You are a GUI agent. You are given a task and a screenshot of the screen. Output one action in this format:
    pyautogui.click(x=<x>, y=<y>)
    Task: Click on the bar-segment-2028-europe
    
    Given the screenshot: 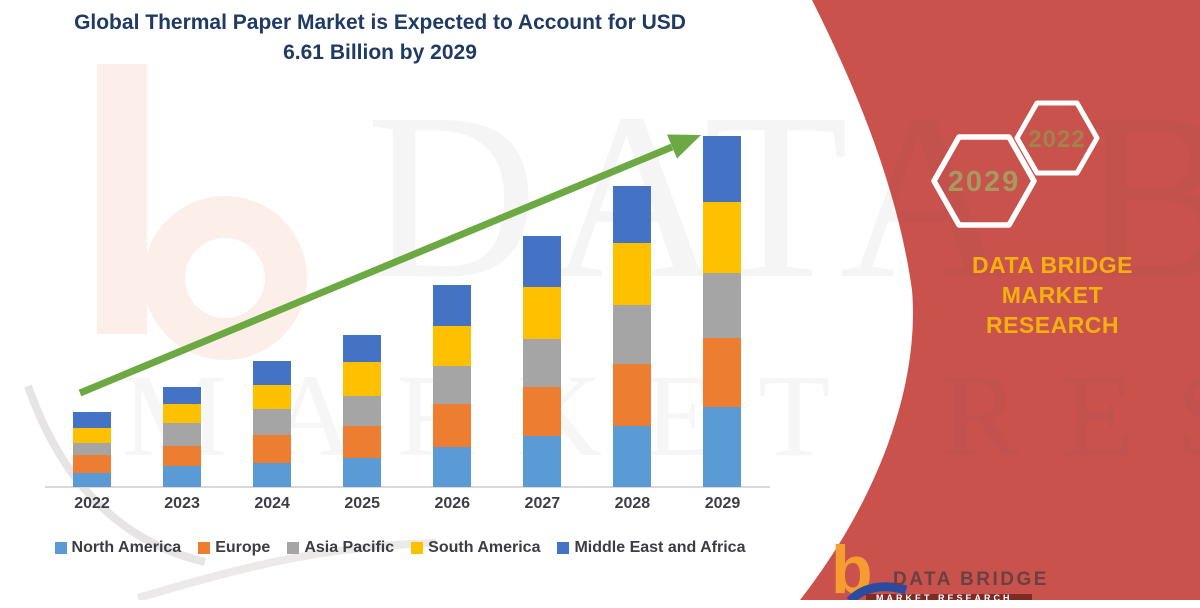 What is the action you would take?
    pyautogui.click(x=632, y=395)
    